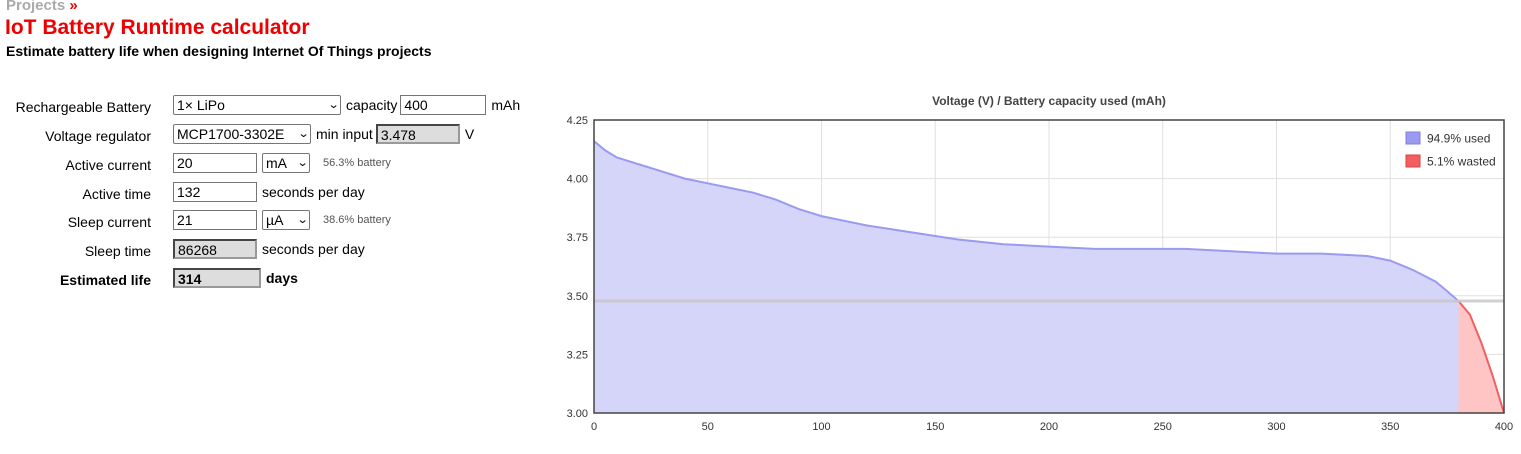 This screenshot has width=1521, height=454. Describe the element at coordinates (577, 238) in the screenshot. I see `y-tick-label: 3.75` at that location.